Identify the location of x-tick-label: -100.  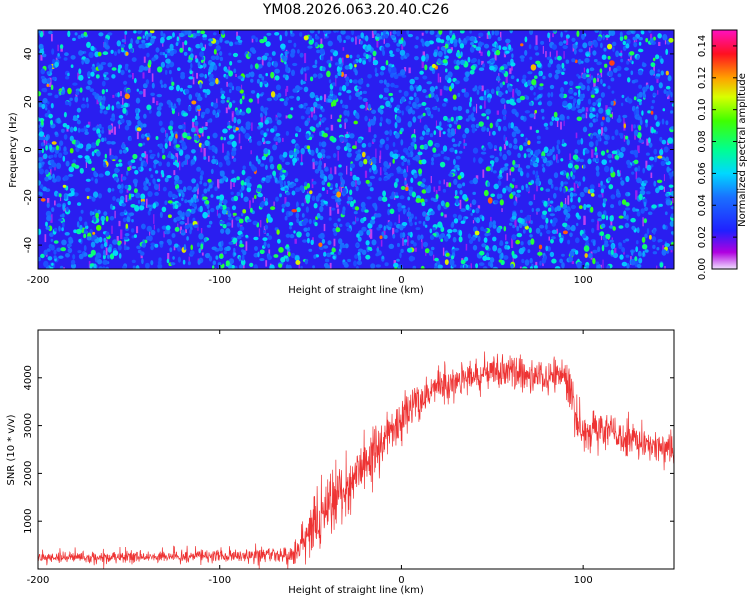
(219, 280).